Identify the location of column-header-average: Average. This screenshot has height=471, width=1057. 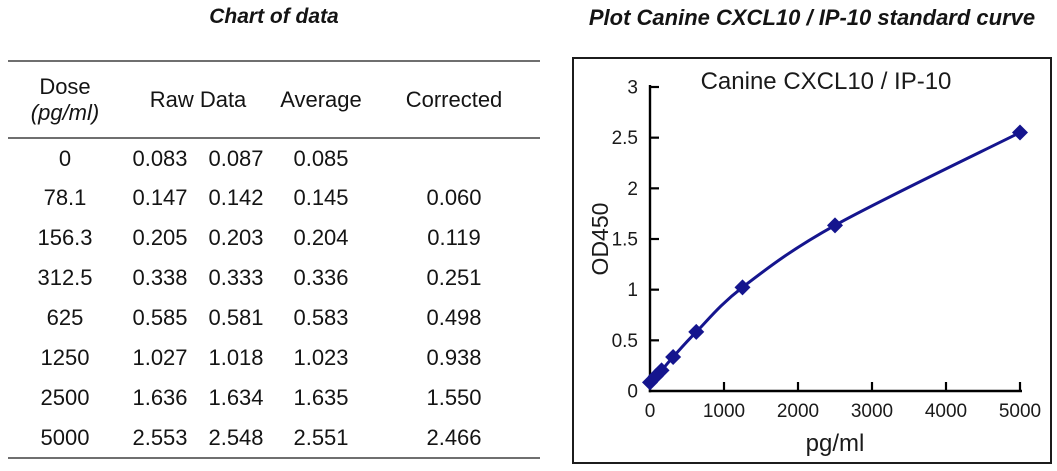
(321, 100).